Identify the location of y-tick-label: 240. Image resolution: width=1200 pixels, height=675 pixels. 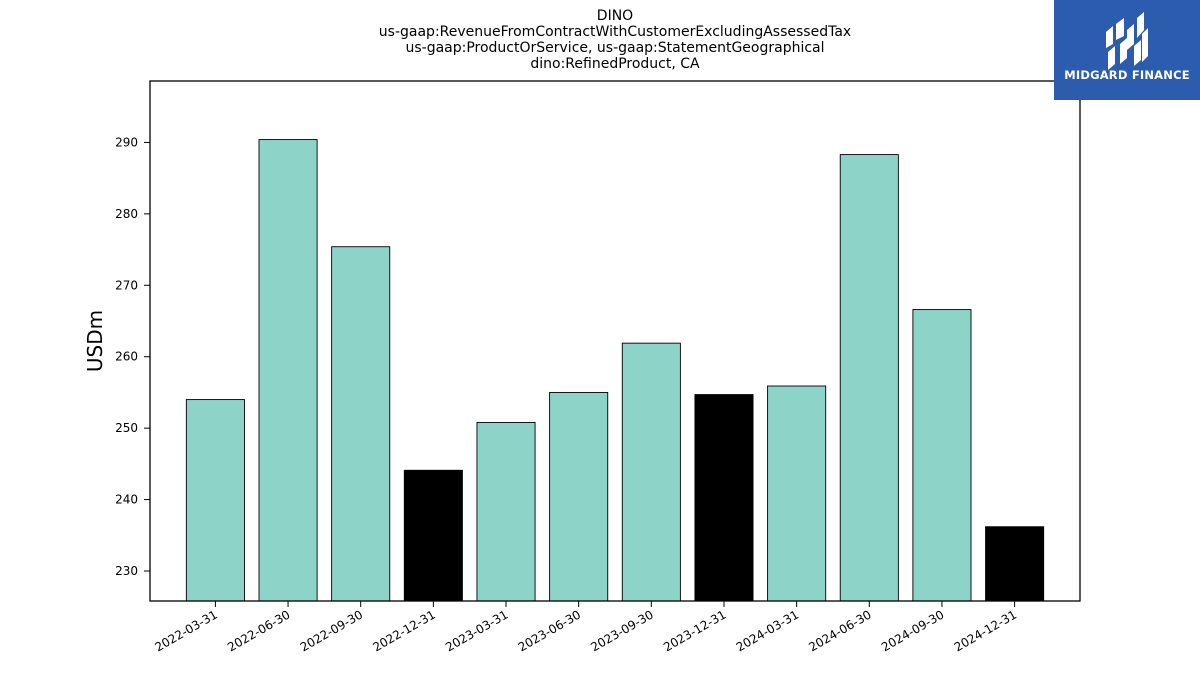
(126, 500).